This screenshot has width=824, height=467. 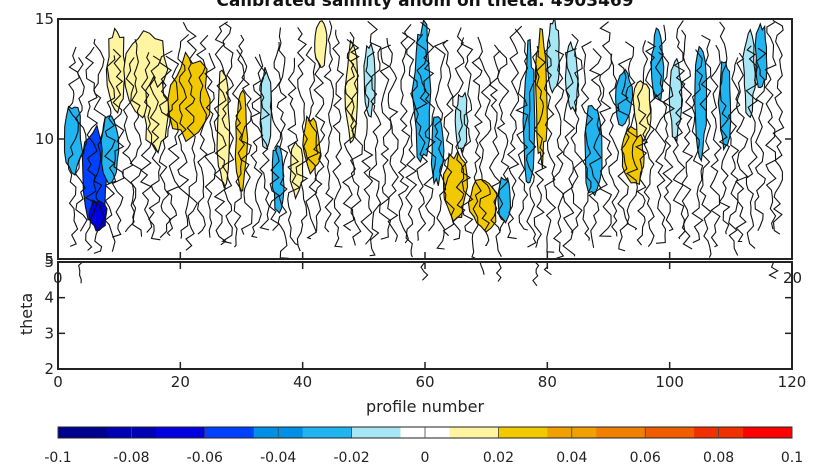 What do you see at coordinates (718, 458) in the screenshot?
I see `colorbar-tick-label-9: 0.08` at bounding box center [718, 458].